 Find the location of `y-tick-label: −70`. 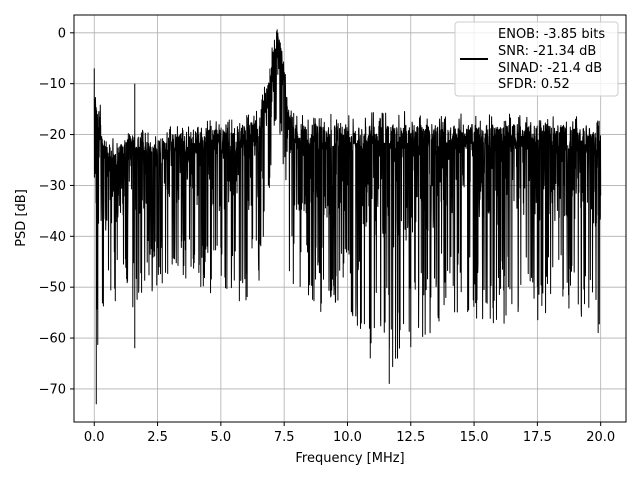

y-tick-label: −70 is located at coordinates (52, 389).